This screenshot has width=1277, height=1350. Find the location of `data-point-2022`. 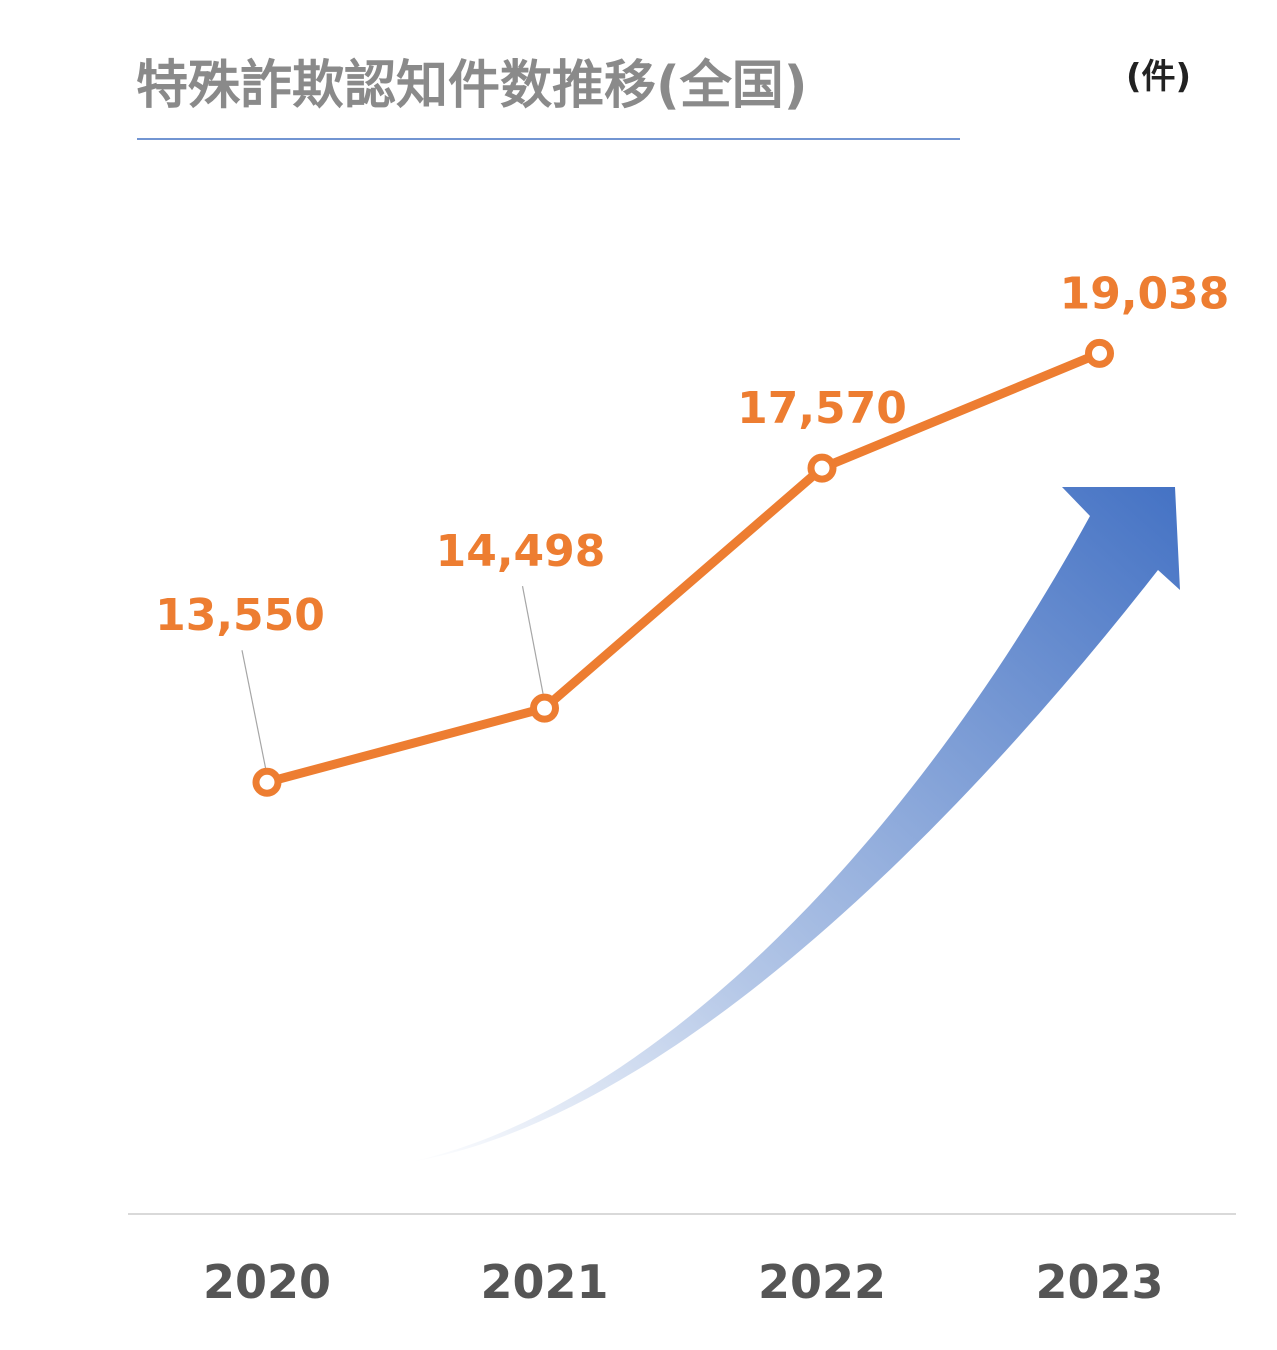

data-point-2022 is located at coordinates (822, 468).